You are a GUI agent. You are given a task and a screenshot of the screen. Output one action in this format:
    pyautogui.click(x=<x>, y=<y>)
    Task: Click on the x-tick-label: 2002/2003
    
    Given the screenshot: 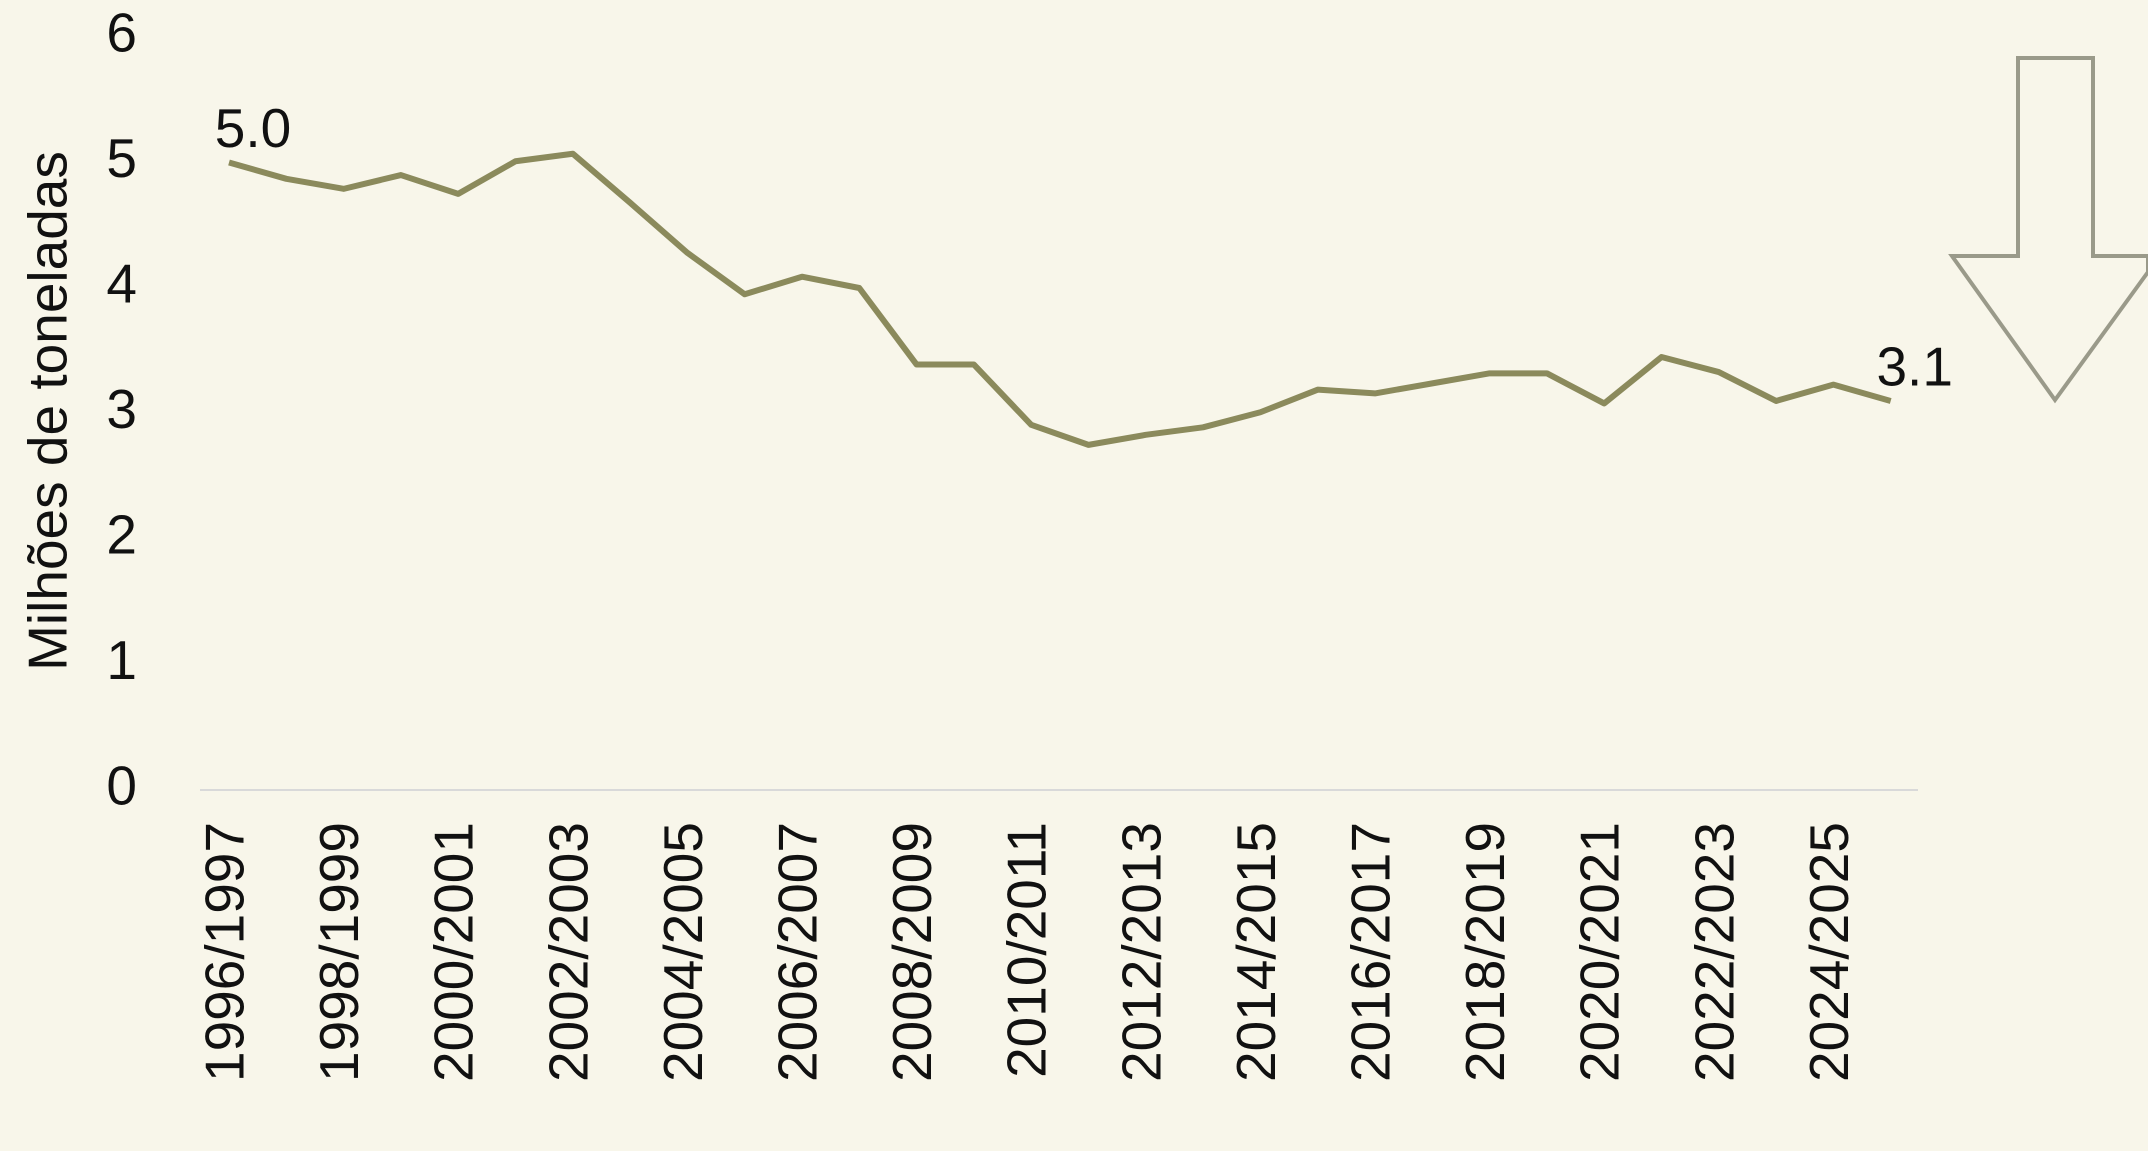 What is the action you would take?
    pyautogui.click(x=568, y=952)
    